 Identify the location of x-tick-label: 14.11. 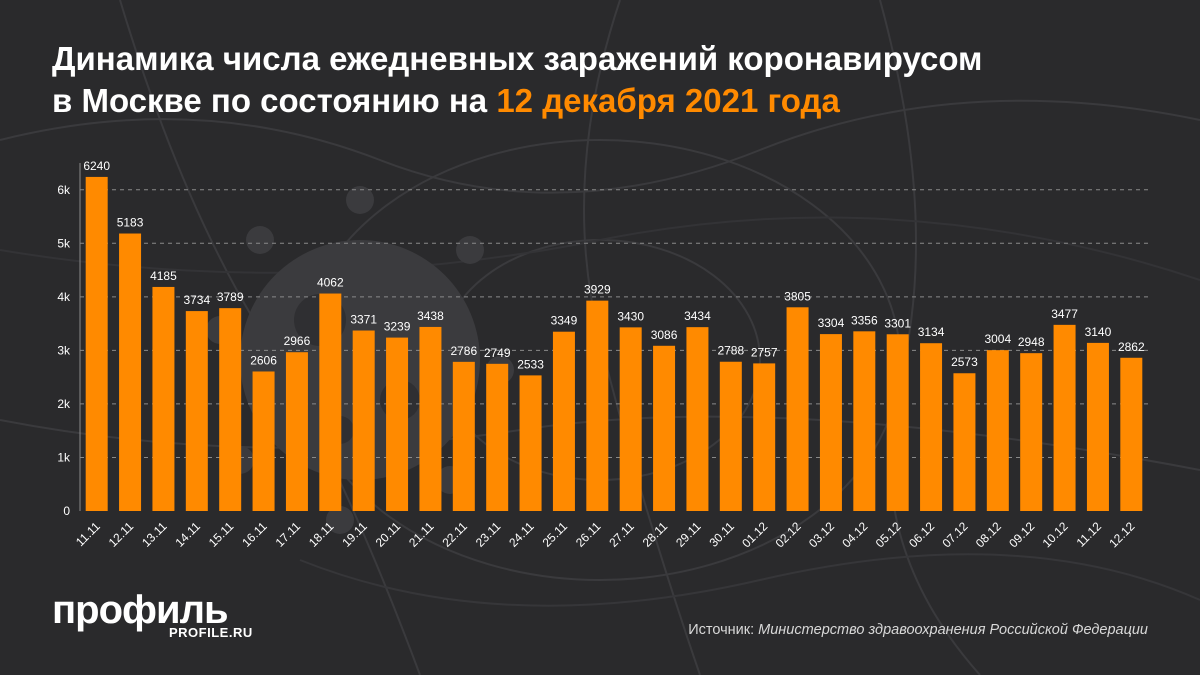
(187, 534).